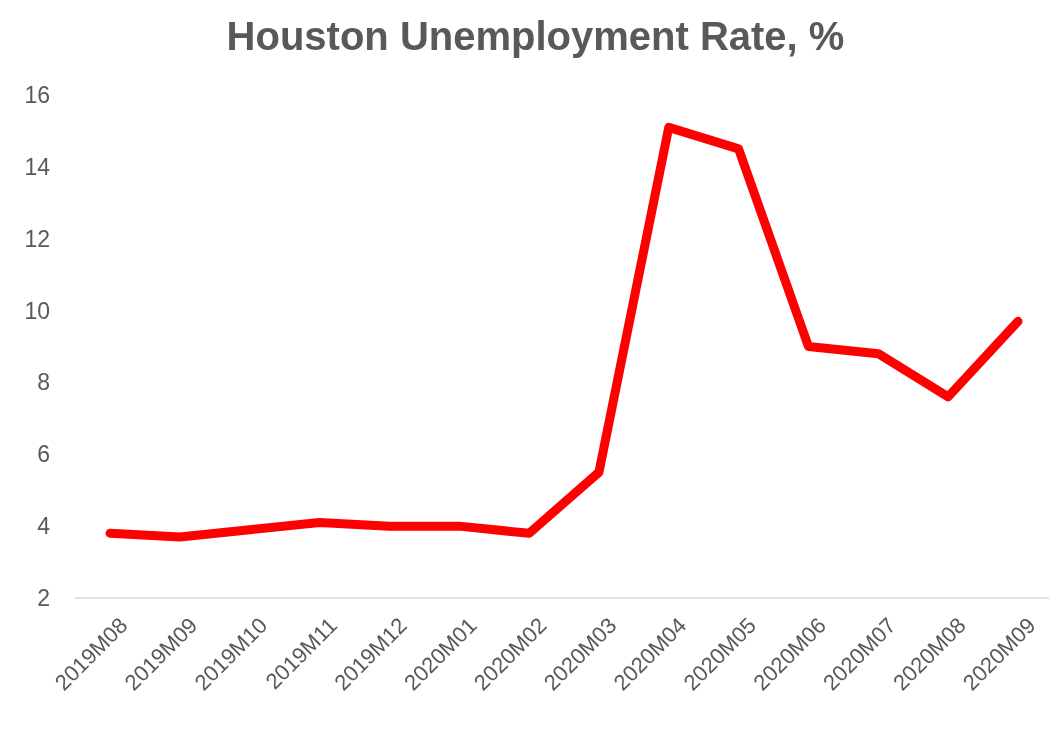 This screenshot has width=1051, height=735. What do you see at coordinates (37, 310) in the screenshot?
I see `y-tick-label: 10` at bounding box center [37, 310].